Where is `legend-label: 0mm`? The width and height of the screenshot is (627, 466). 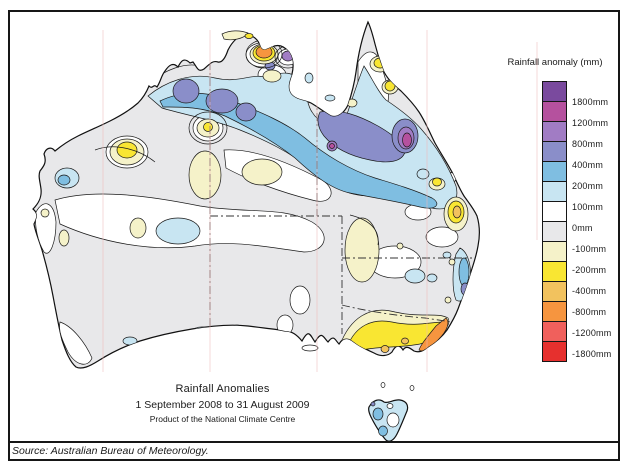 legend-label: 0mm is located at coordinates (582, 227).